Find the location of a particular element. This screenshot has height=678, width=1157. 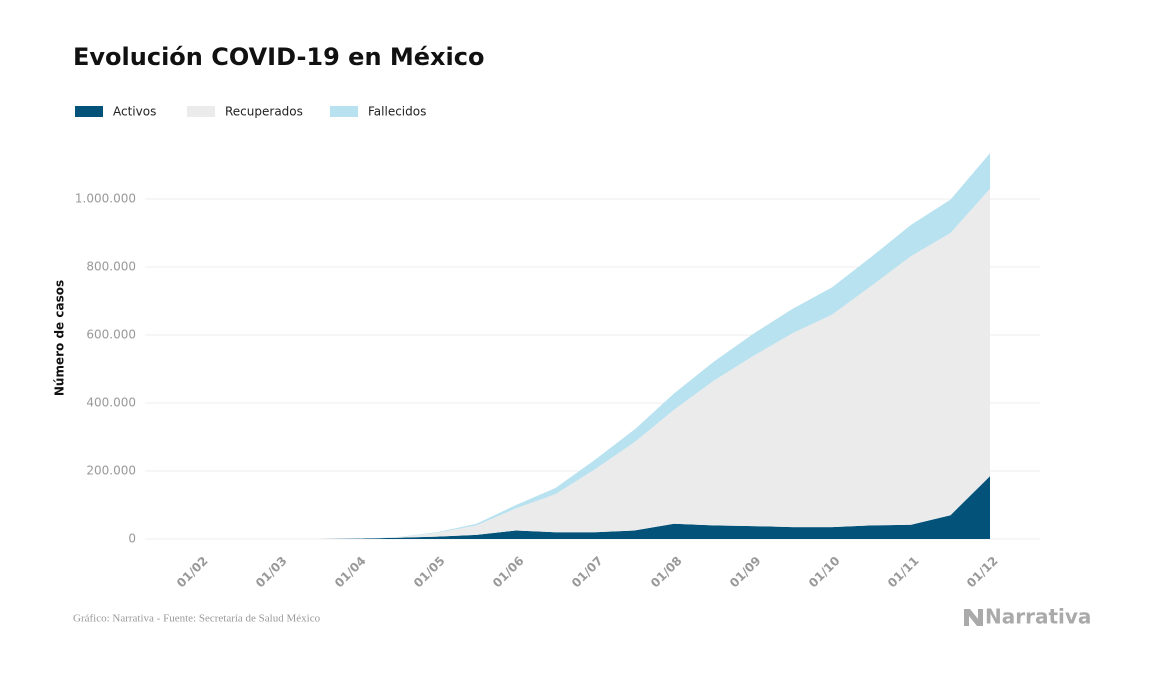

x-tick-label: 01/05 is located at coordinates (429, 572).